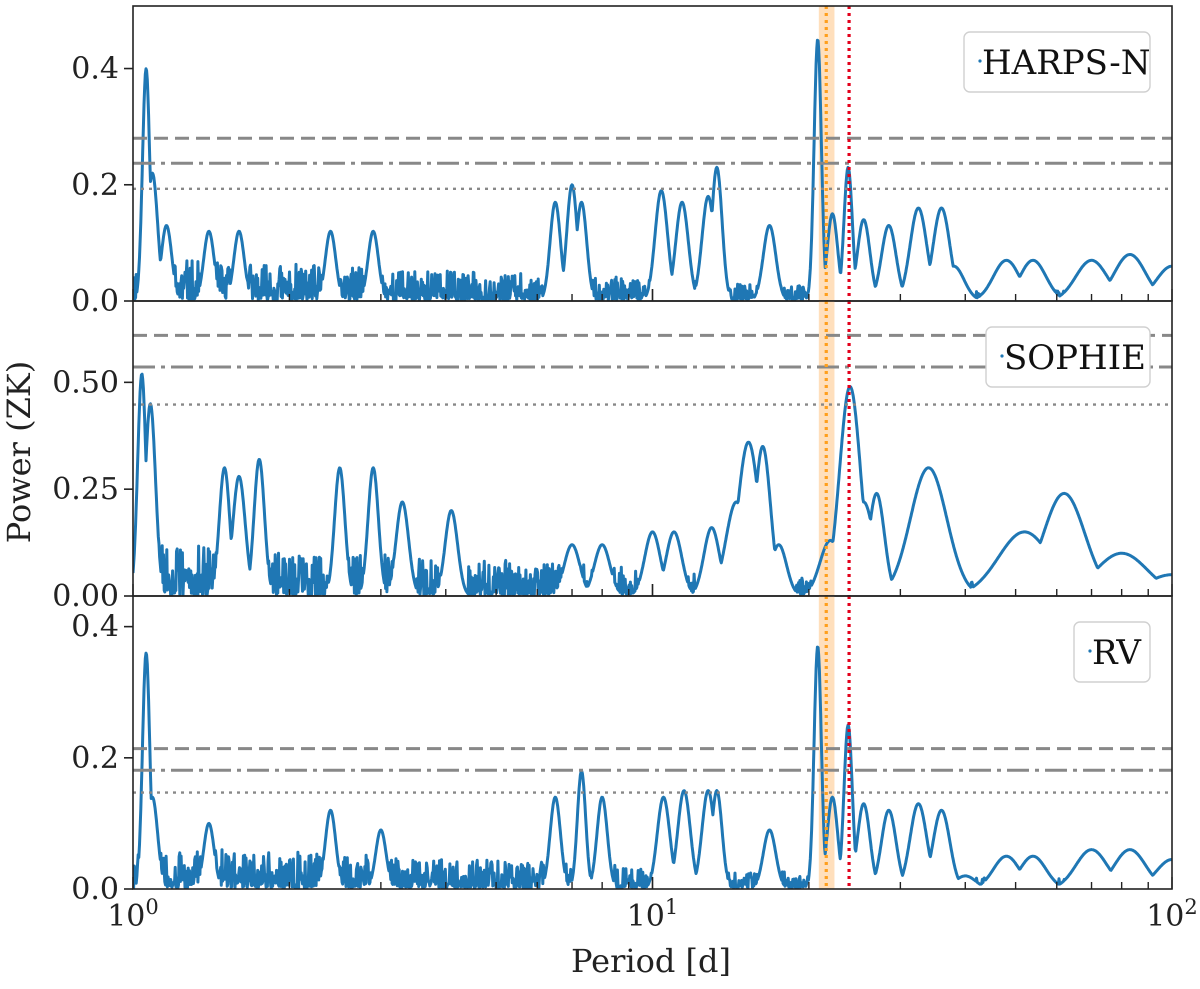 Image resolution: width=1200 pixels, height=989 pixels. What do you see at coordinates (133, 914) in the screenshot?
I see `x-tick-label: 10⁰` at bounding box center [133, 914].